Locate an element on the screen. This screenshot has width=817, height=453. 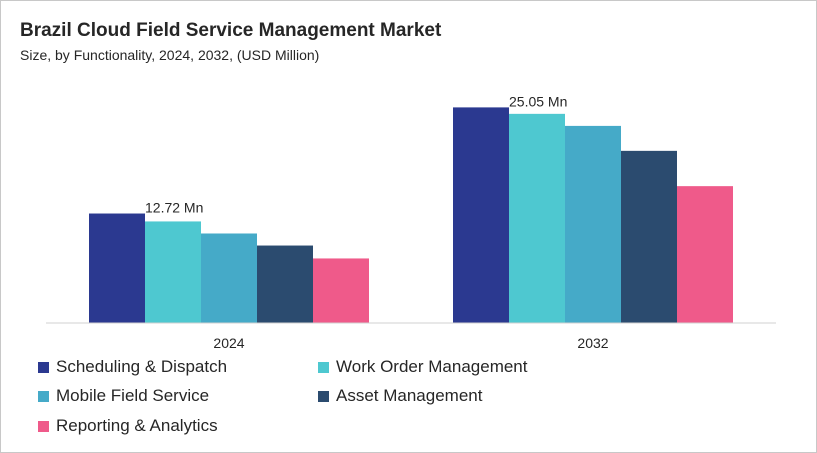
legend-item-mobile-field-service: Mobile Field Service is located at coordinates (123, 396).